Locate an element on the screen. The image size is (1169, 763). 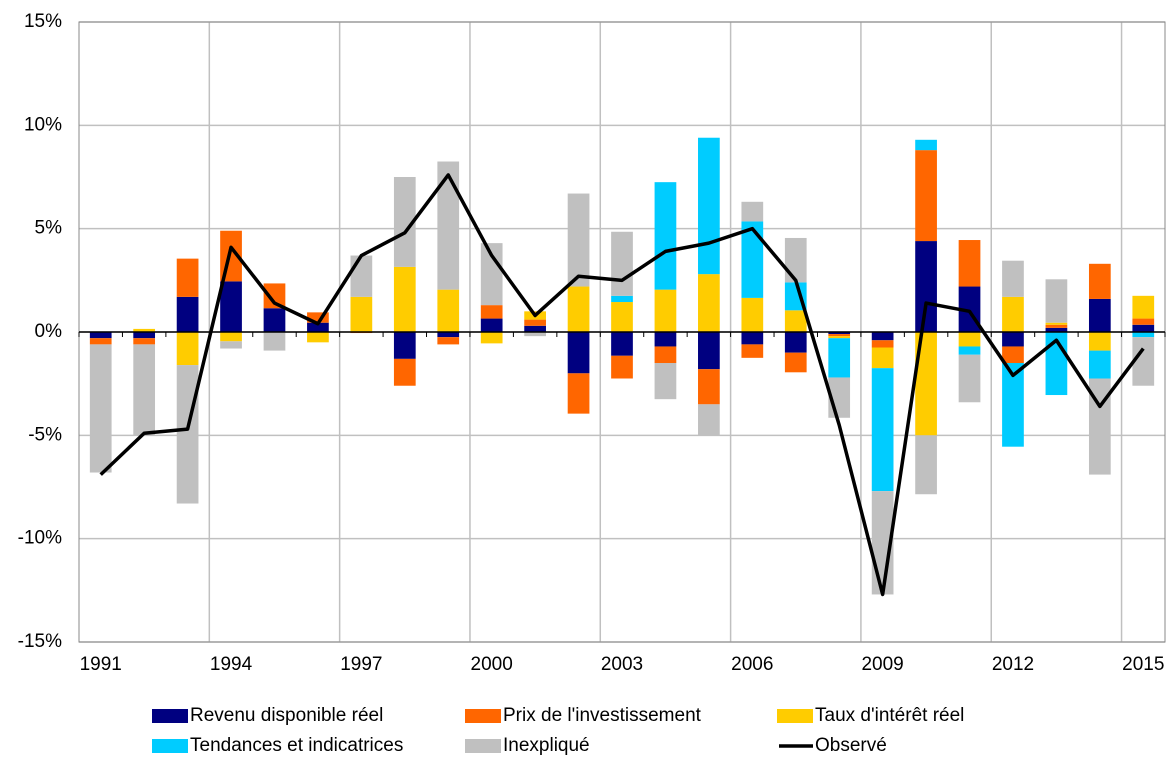
legend-label: Tendances et indicatrices is located at coordinates (296, 745).